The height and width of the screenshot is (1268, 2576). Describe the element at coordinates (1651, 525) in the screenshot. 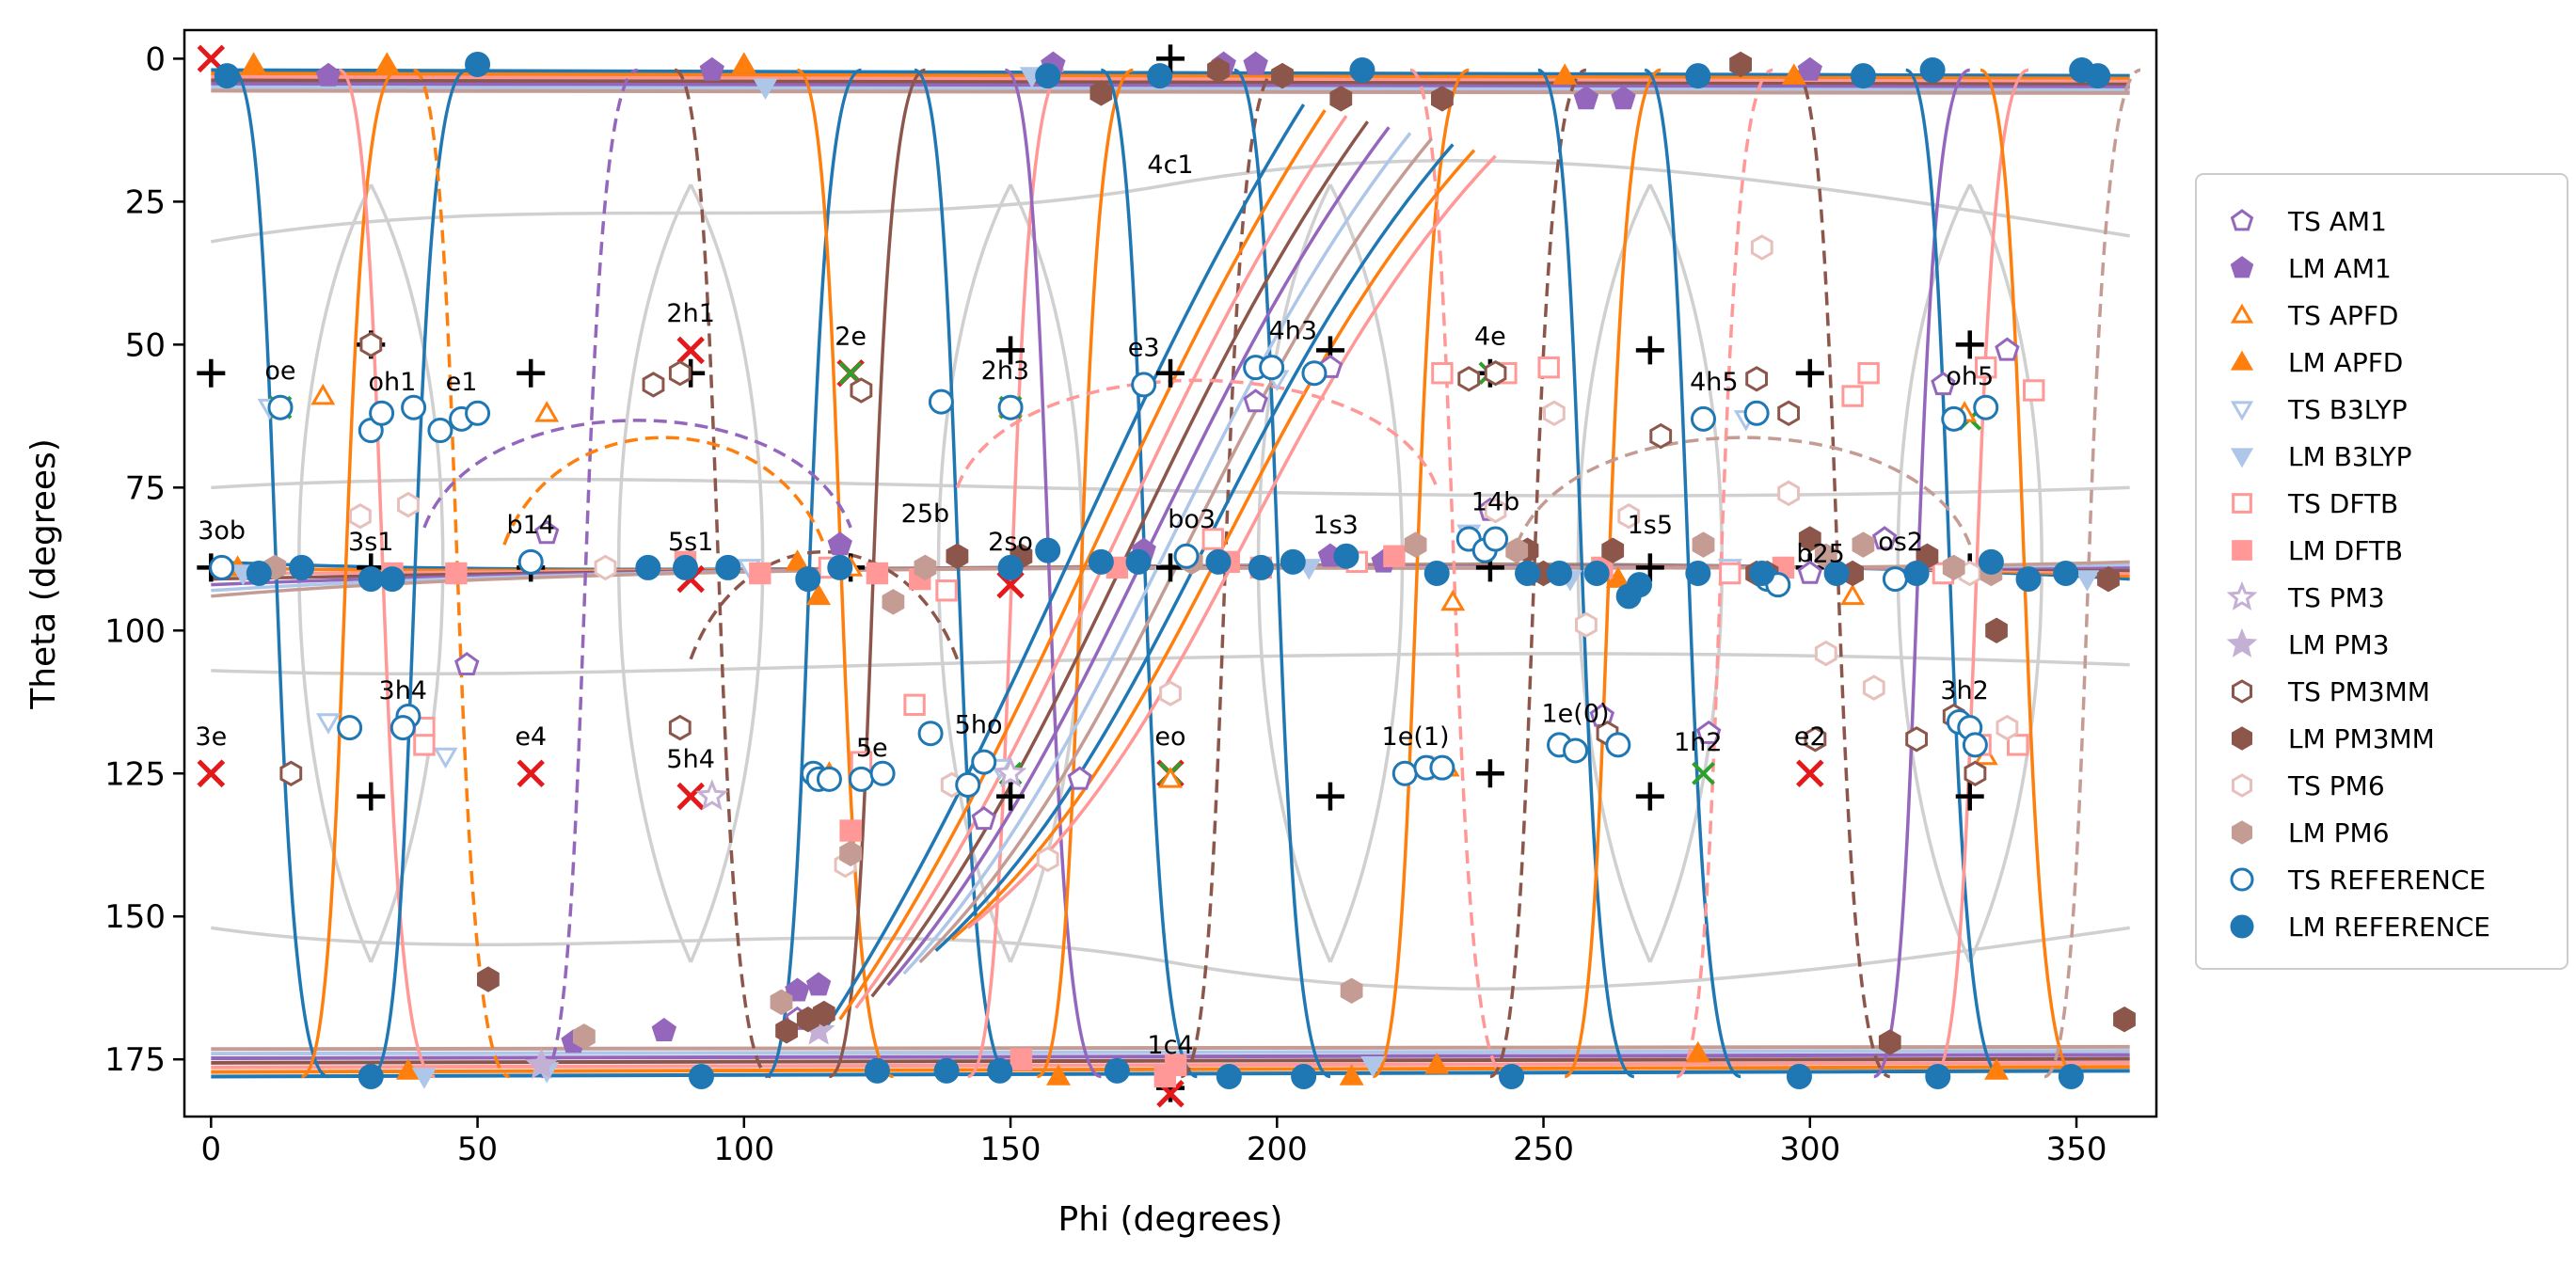

I see `annotation-label: 1s5` at that location.